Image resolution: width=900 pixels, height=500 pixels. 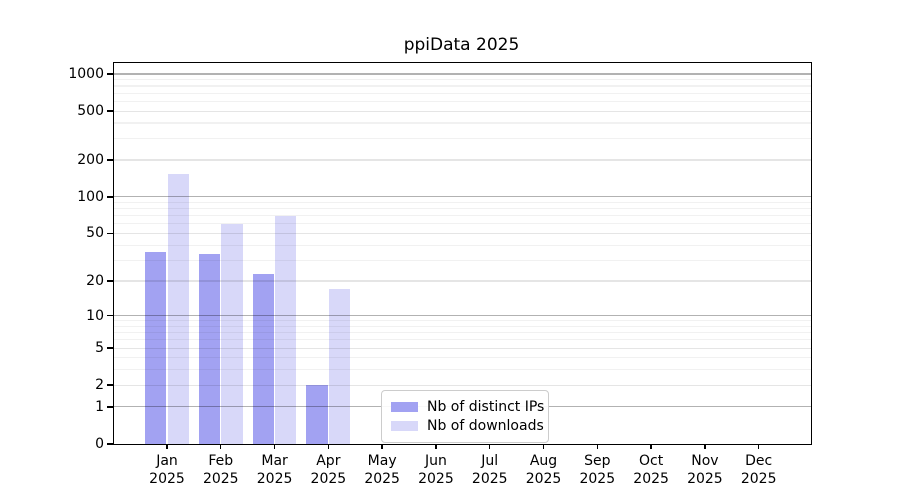 I want to click on legend-item-distinct-ips: Nb of distinct IPs, so click(x=467, y=406).